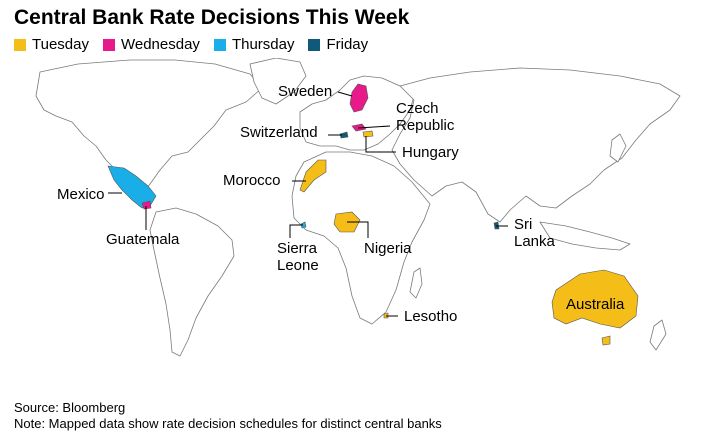  I want to click on label-czech: Czech Republic, so click(425, 117).